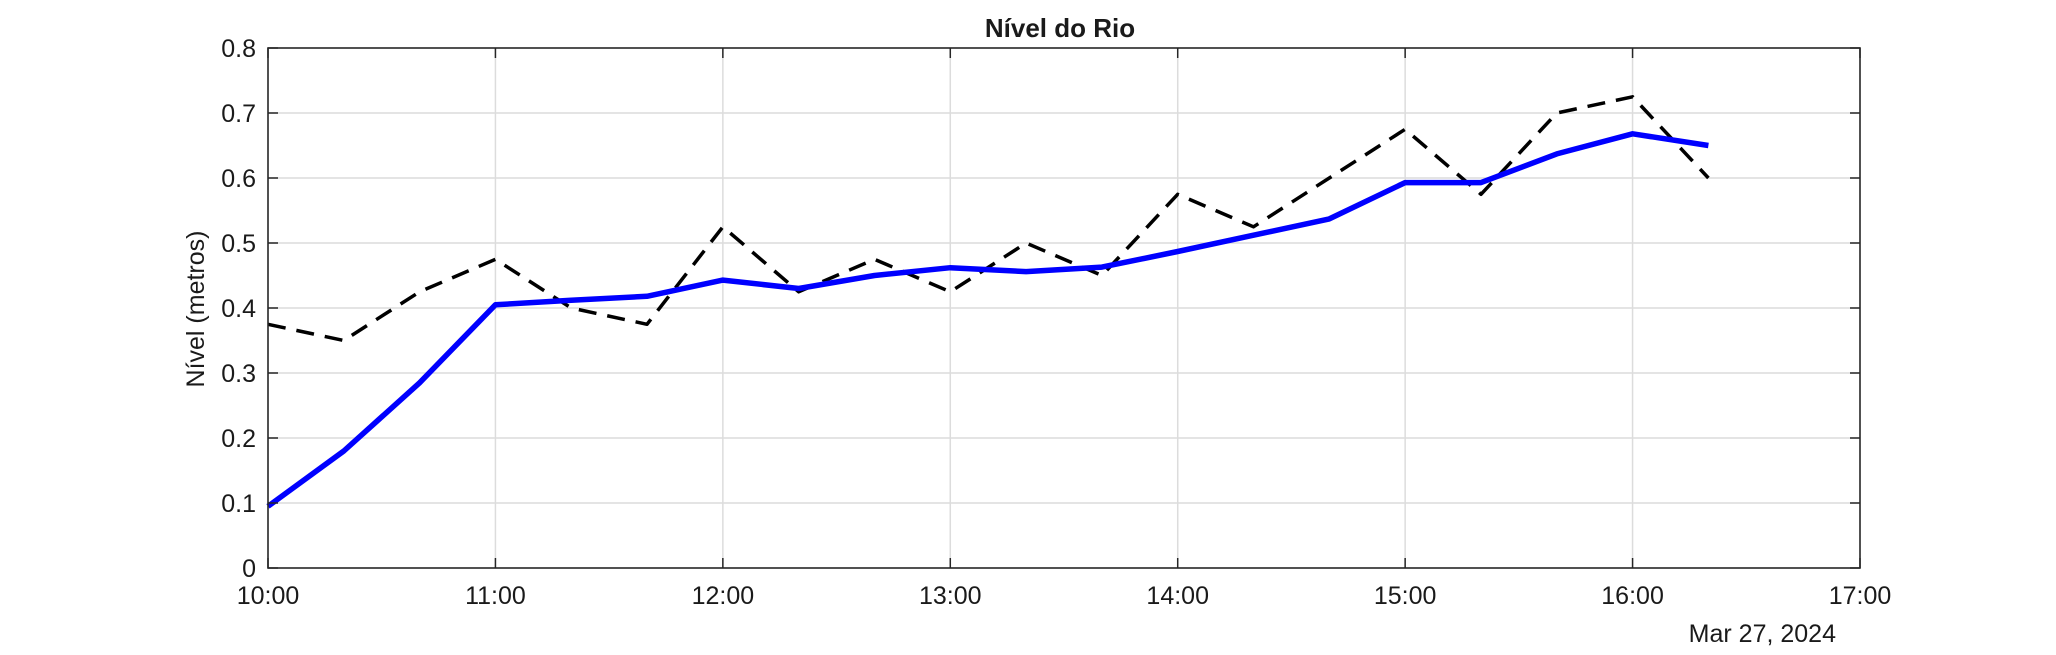  I want to click on y-tick-label: 0.6, so click(238, 179).